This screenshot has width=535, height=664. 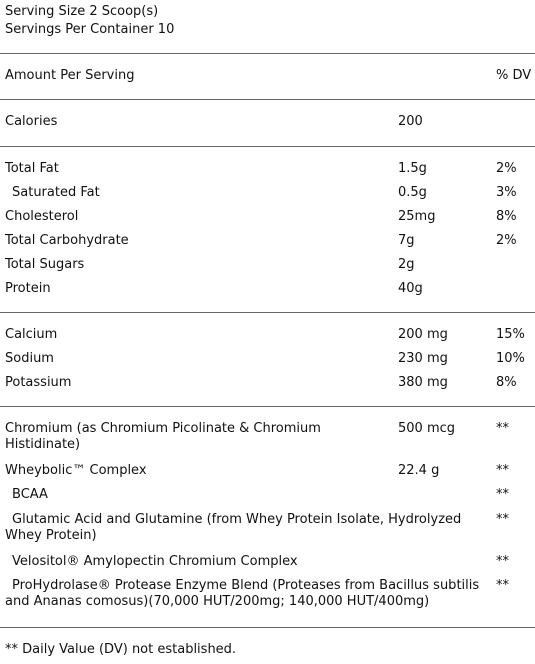 I want to click on nutrient-name: BCAA, so click(x=30, y=494).